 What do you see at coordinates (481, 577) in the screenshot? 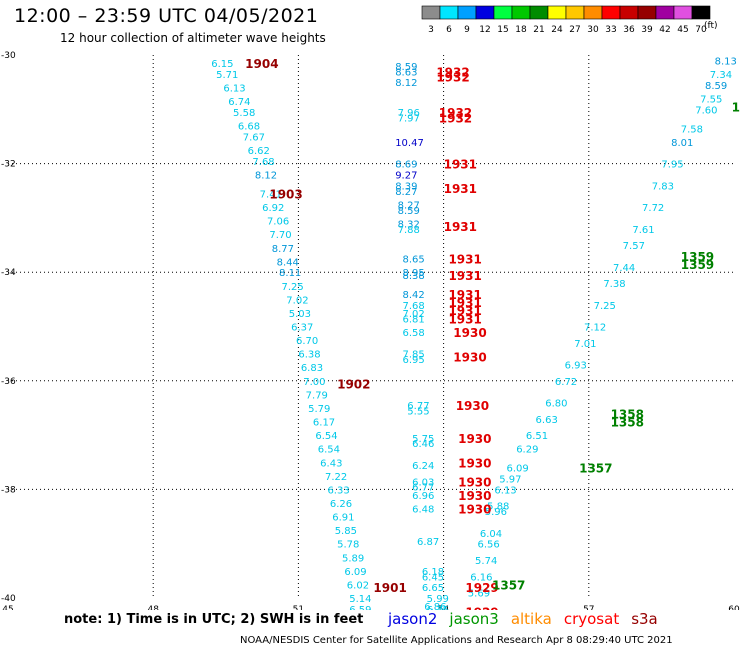
I see `swh-value: 6.16` at bounding box center [481, 577].